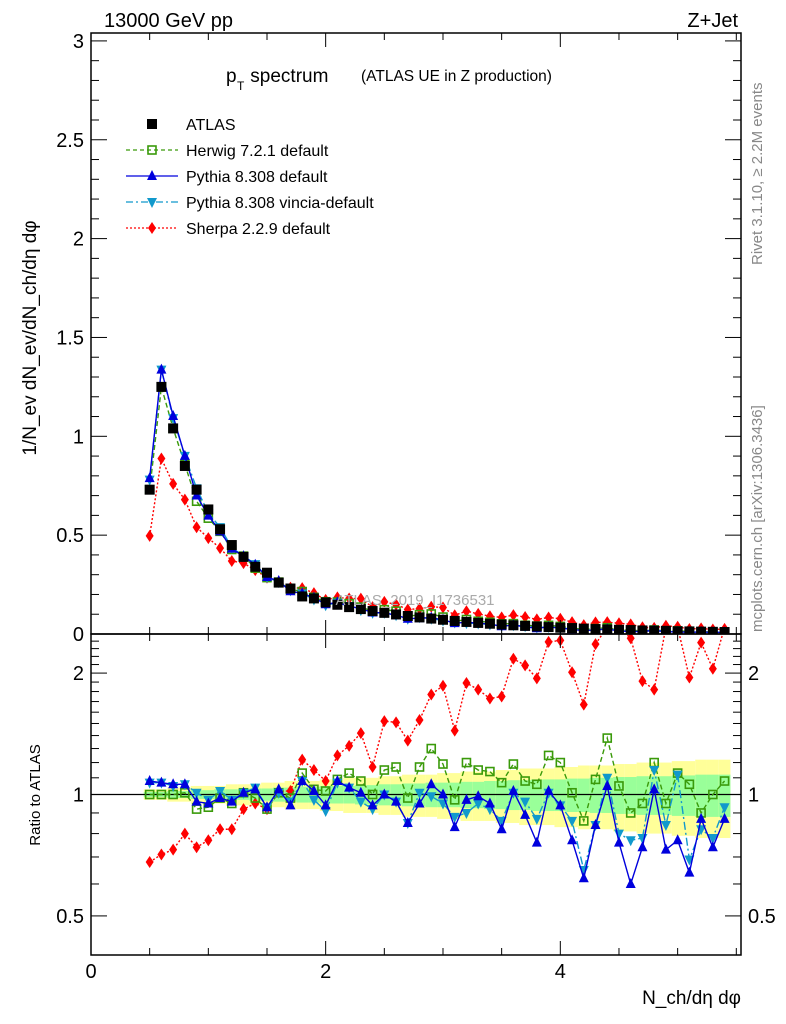 This screenshot has width=786, height=1024. Describe the element at coordinates (70, 338) in the screenshot. I see `main-y-tick-label: 1.5` at that location.